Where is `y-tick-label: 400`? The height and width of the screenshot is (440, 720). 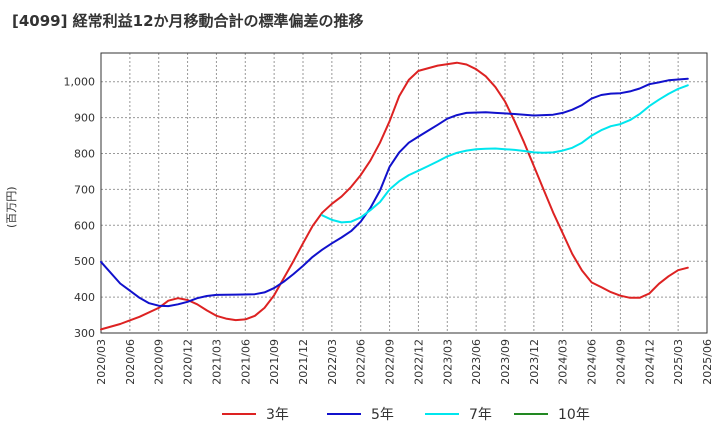 y-tick-label: 400 is located at coordinates (84, 297).